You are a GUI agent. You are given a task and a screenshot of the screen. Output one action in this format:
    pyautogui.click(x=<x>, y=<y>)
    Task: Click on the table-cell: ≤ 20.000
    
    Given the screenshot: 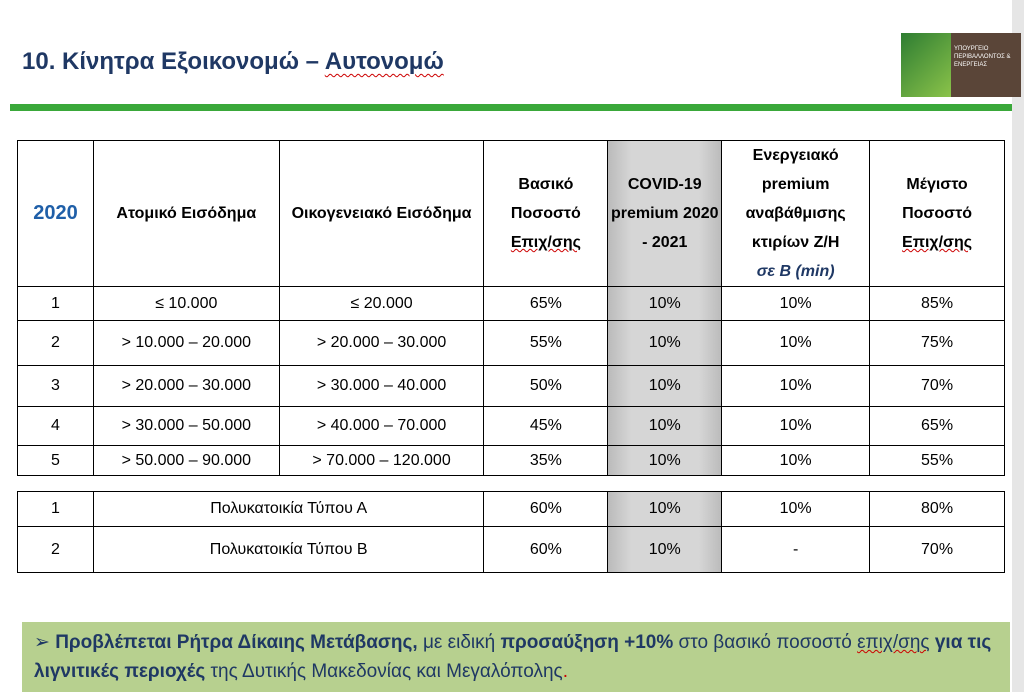 What is the action you would take?
    pyautogui.click(x=381, y=303)
    